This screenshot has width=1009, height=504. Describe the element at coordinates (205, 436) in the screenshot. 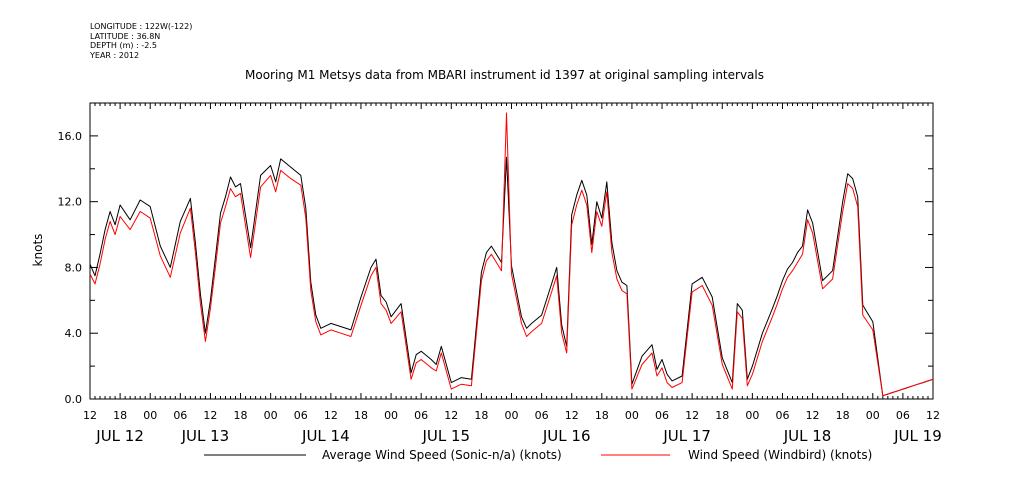

I see `x-day-label: JUL 13` at that location.